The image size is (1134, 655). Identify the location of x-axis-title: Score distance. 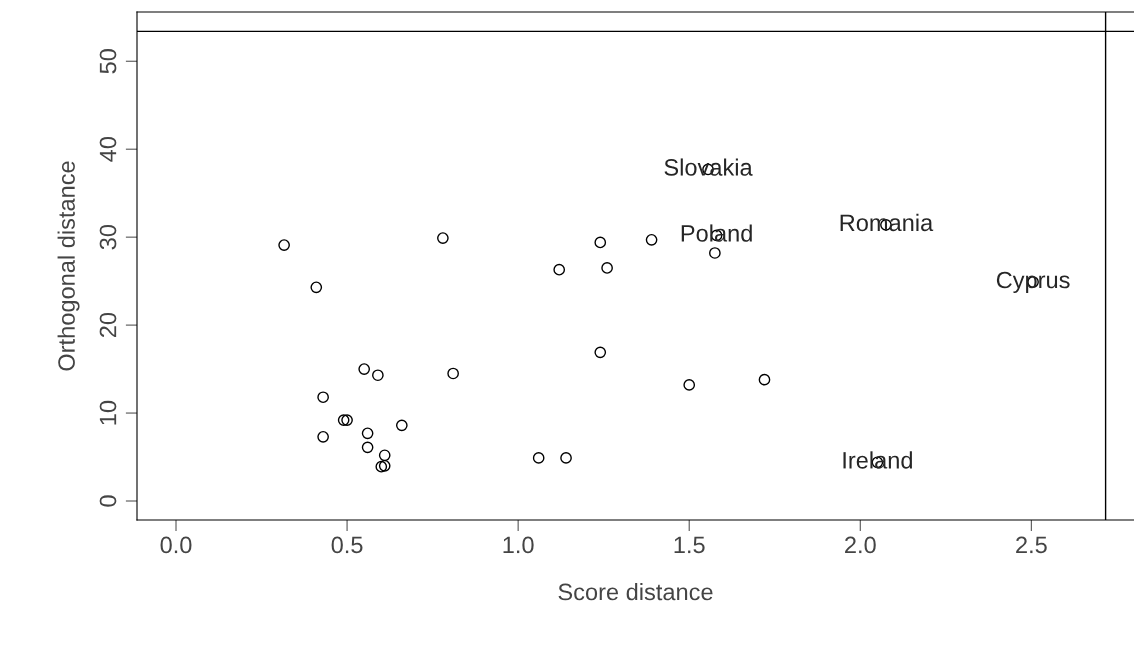
(635, 591).